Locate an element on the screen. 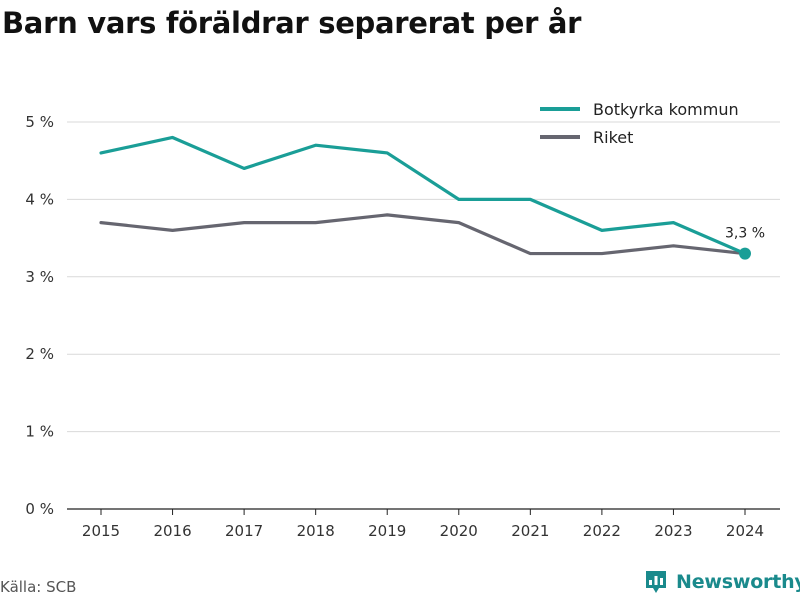 This screenshot has width=800, height=600. x-tick-label: 2024 is located at coordinates (745, 531).